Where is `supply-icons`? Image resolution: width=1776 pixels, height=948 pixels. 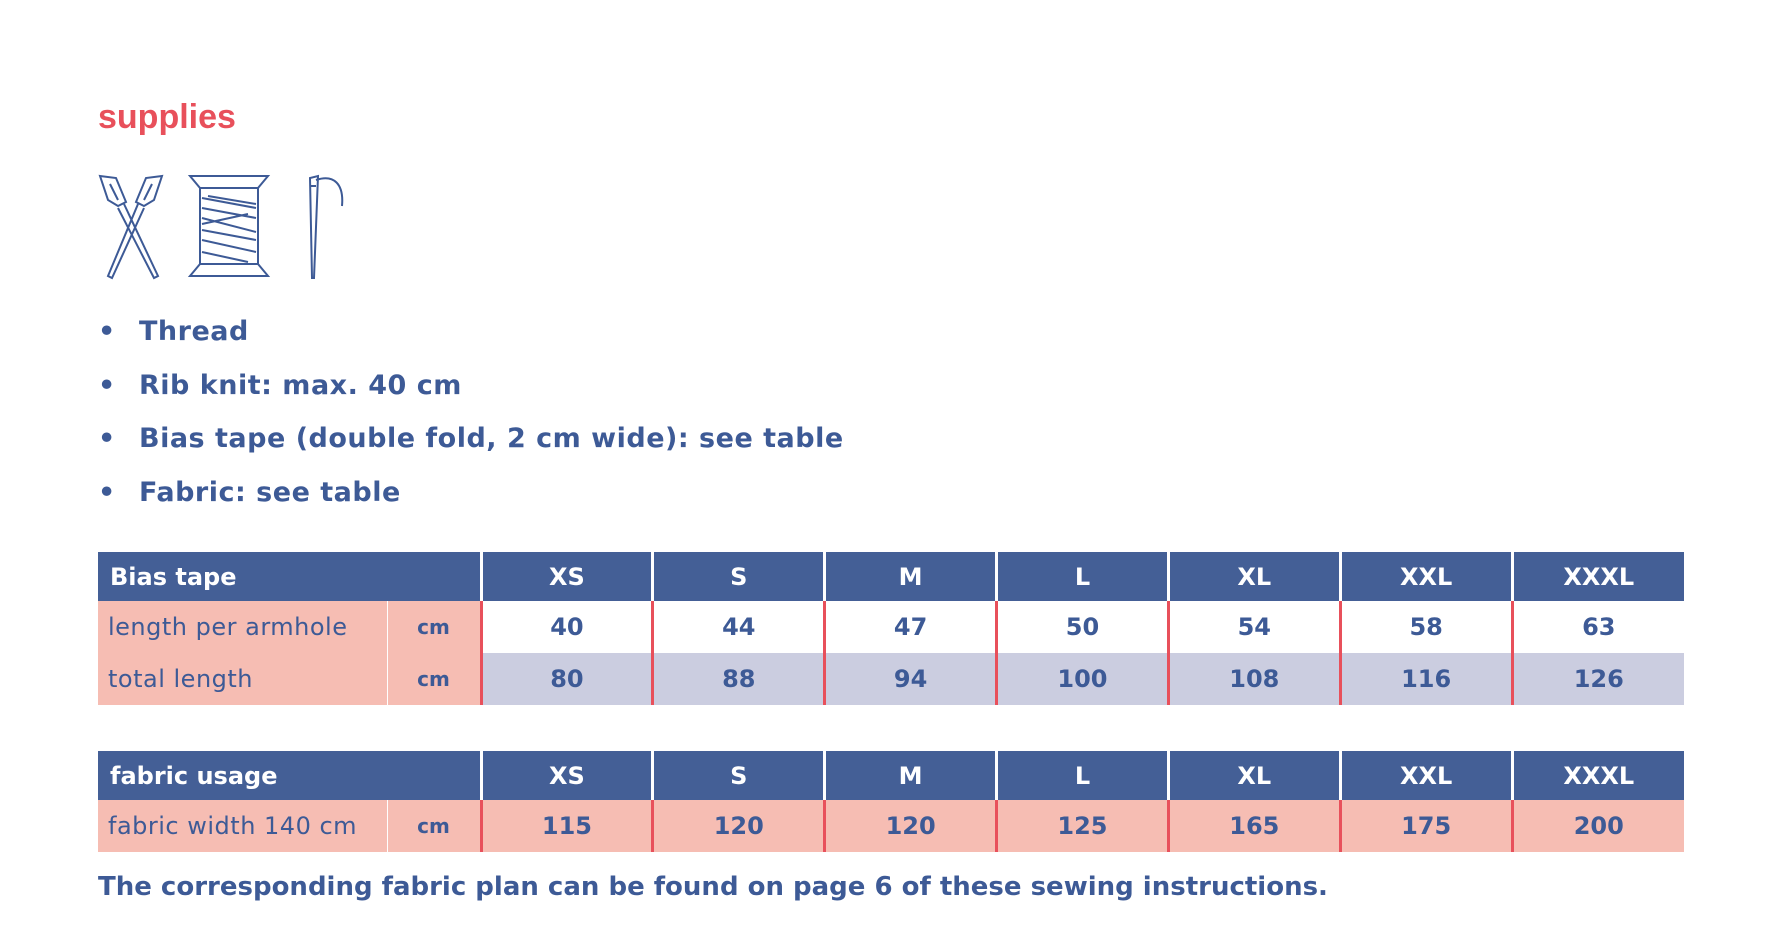
supply-icons is located at coordinates (221, 227).